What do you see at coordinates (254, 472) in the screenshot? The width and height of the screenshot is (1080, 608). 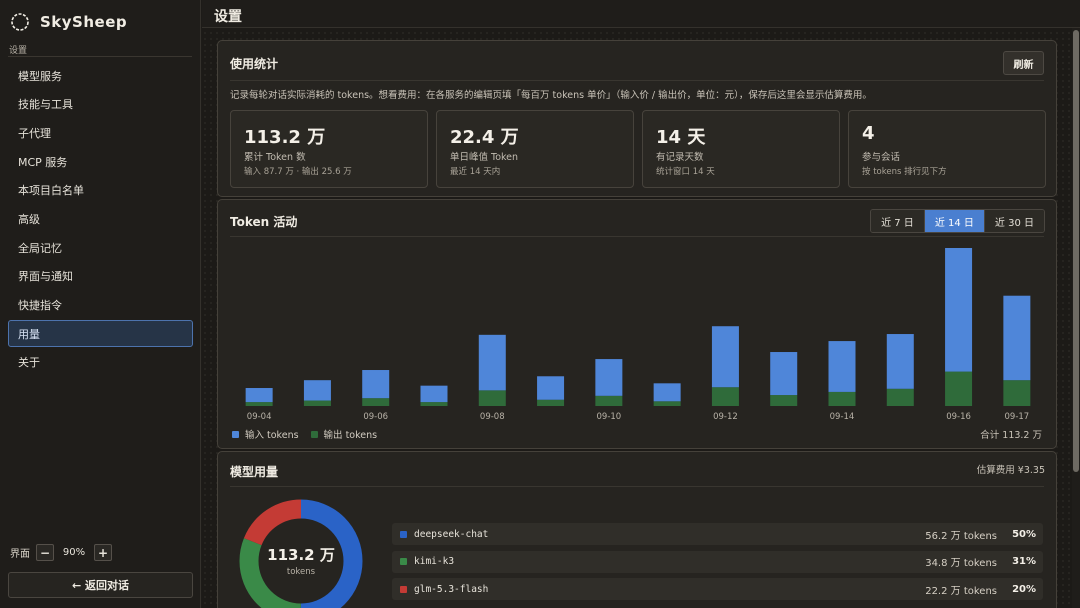 I see `model-usage-title: 模型用量` at bounding box center [254, 472].